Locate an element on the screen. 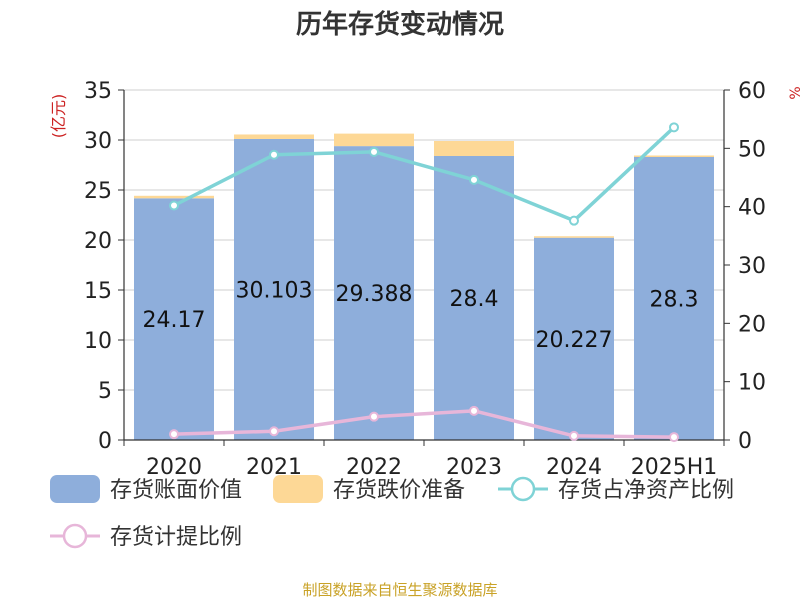 This screenshot has height=600, width=800. right-tick-label: 20 is located at coordinates (752, 324).